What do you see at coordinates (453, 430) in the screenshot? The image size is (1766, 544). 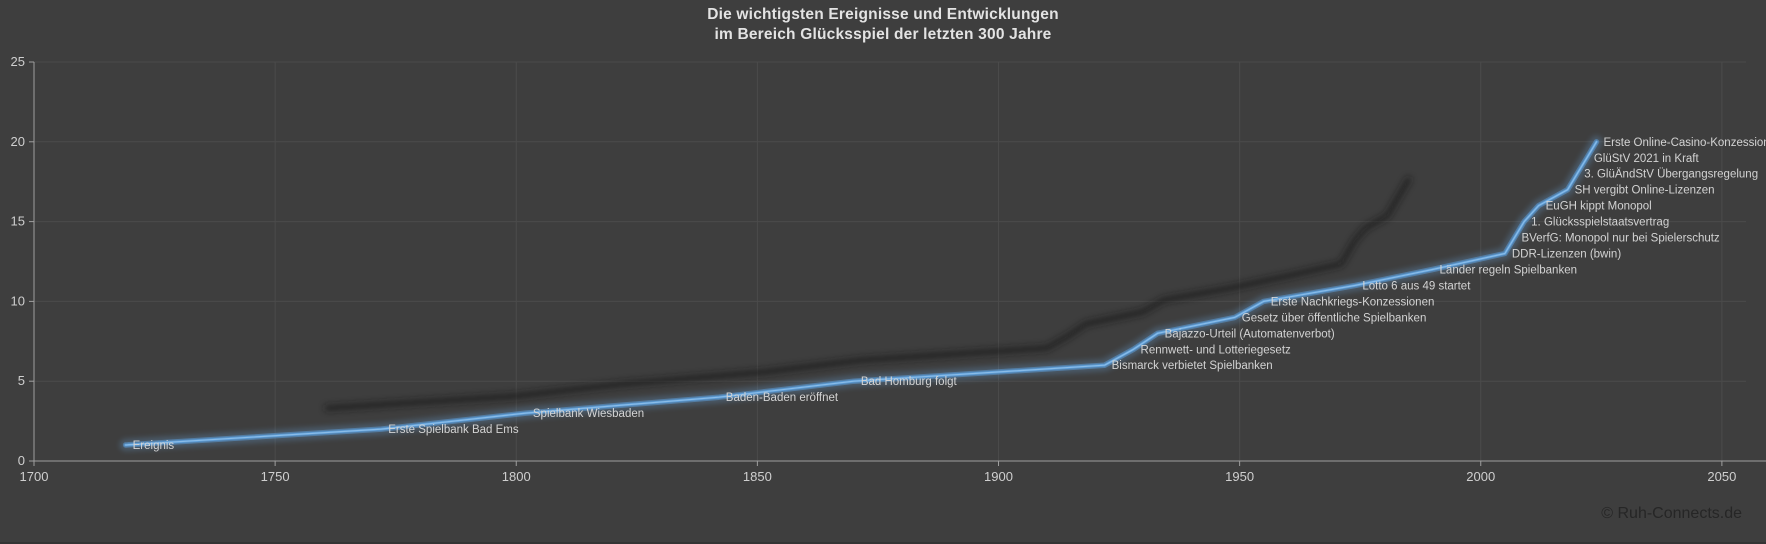 I see `data-label-2: Erste Spielbank Bad Ems` at bounding box center [453, 430].